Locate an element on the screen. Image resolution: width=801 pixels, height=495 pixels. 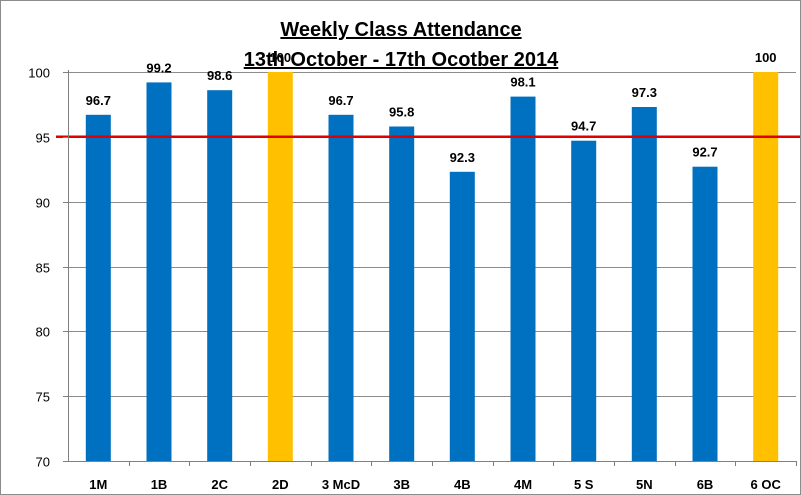
bar-4m is located at coordinates (523, 278).